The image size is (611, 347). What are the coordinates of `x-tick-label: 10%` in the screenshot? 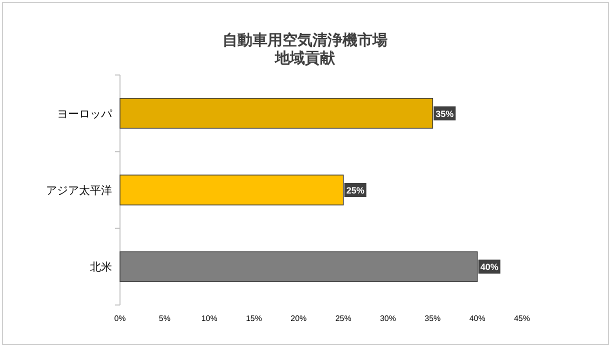 It's located at (209, 318).